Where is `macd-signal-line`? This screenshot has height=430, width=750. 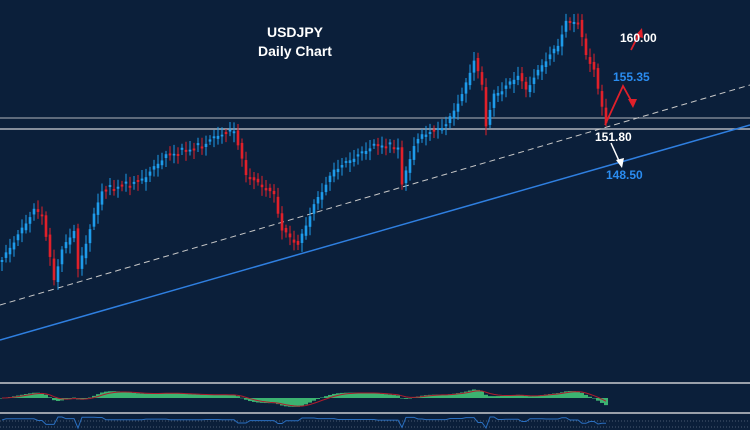 macd-signal-line is located at coordinates (304, 398).